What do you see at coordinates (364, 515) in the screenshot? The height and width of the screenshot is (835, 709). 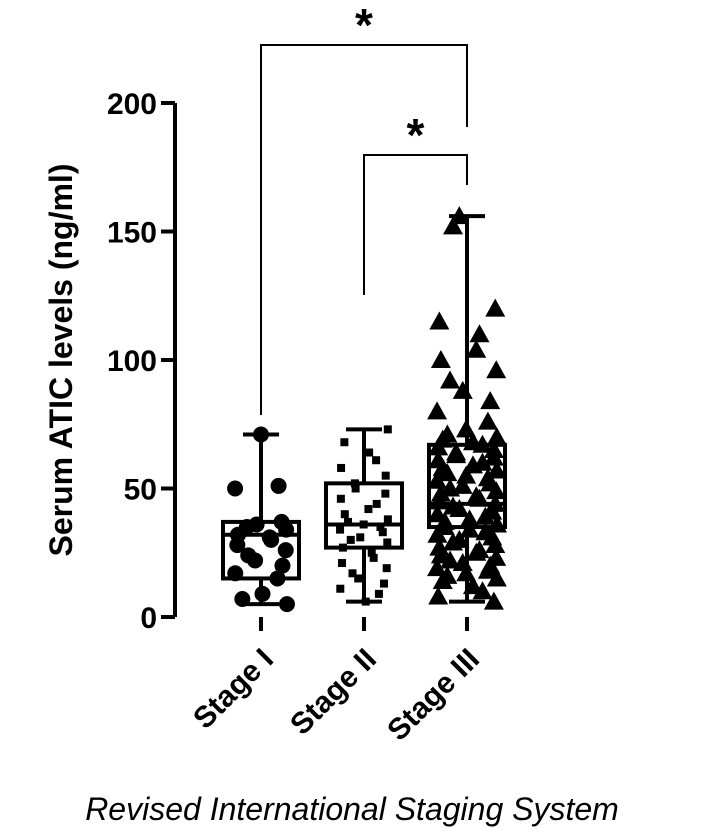 I see `iqr-box` at bounding box center [364, 515].